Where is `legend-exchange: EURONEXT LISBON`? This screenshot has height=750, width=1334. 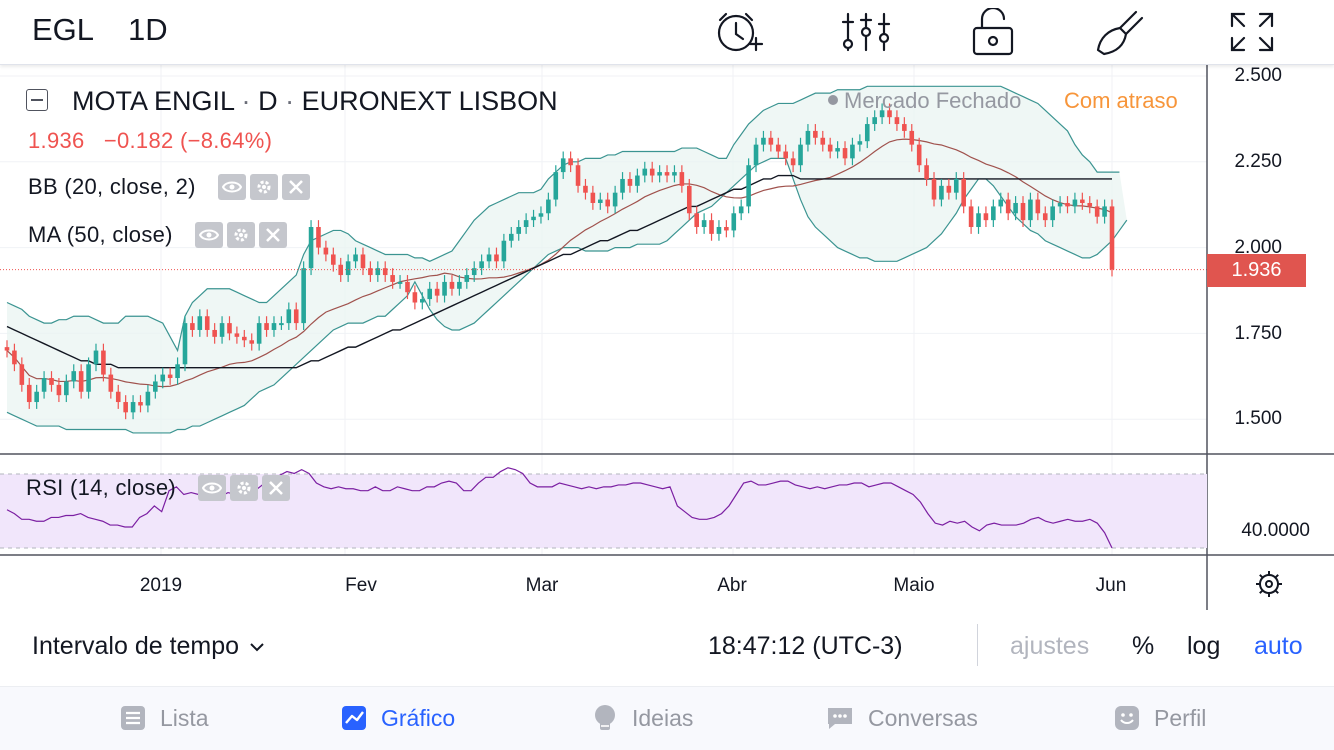
legend-exchange: EURONEXT LISBON is located at coordinates (429, 101).